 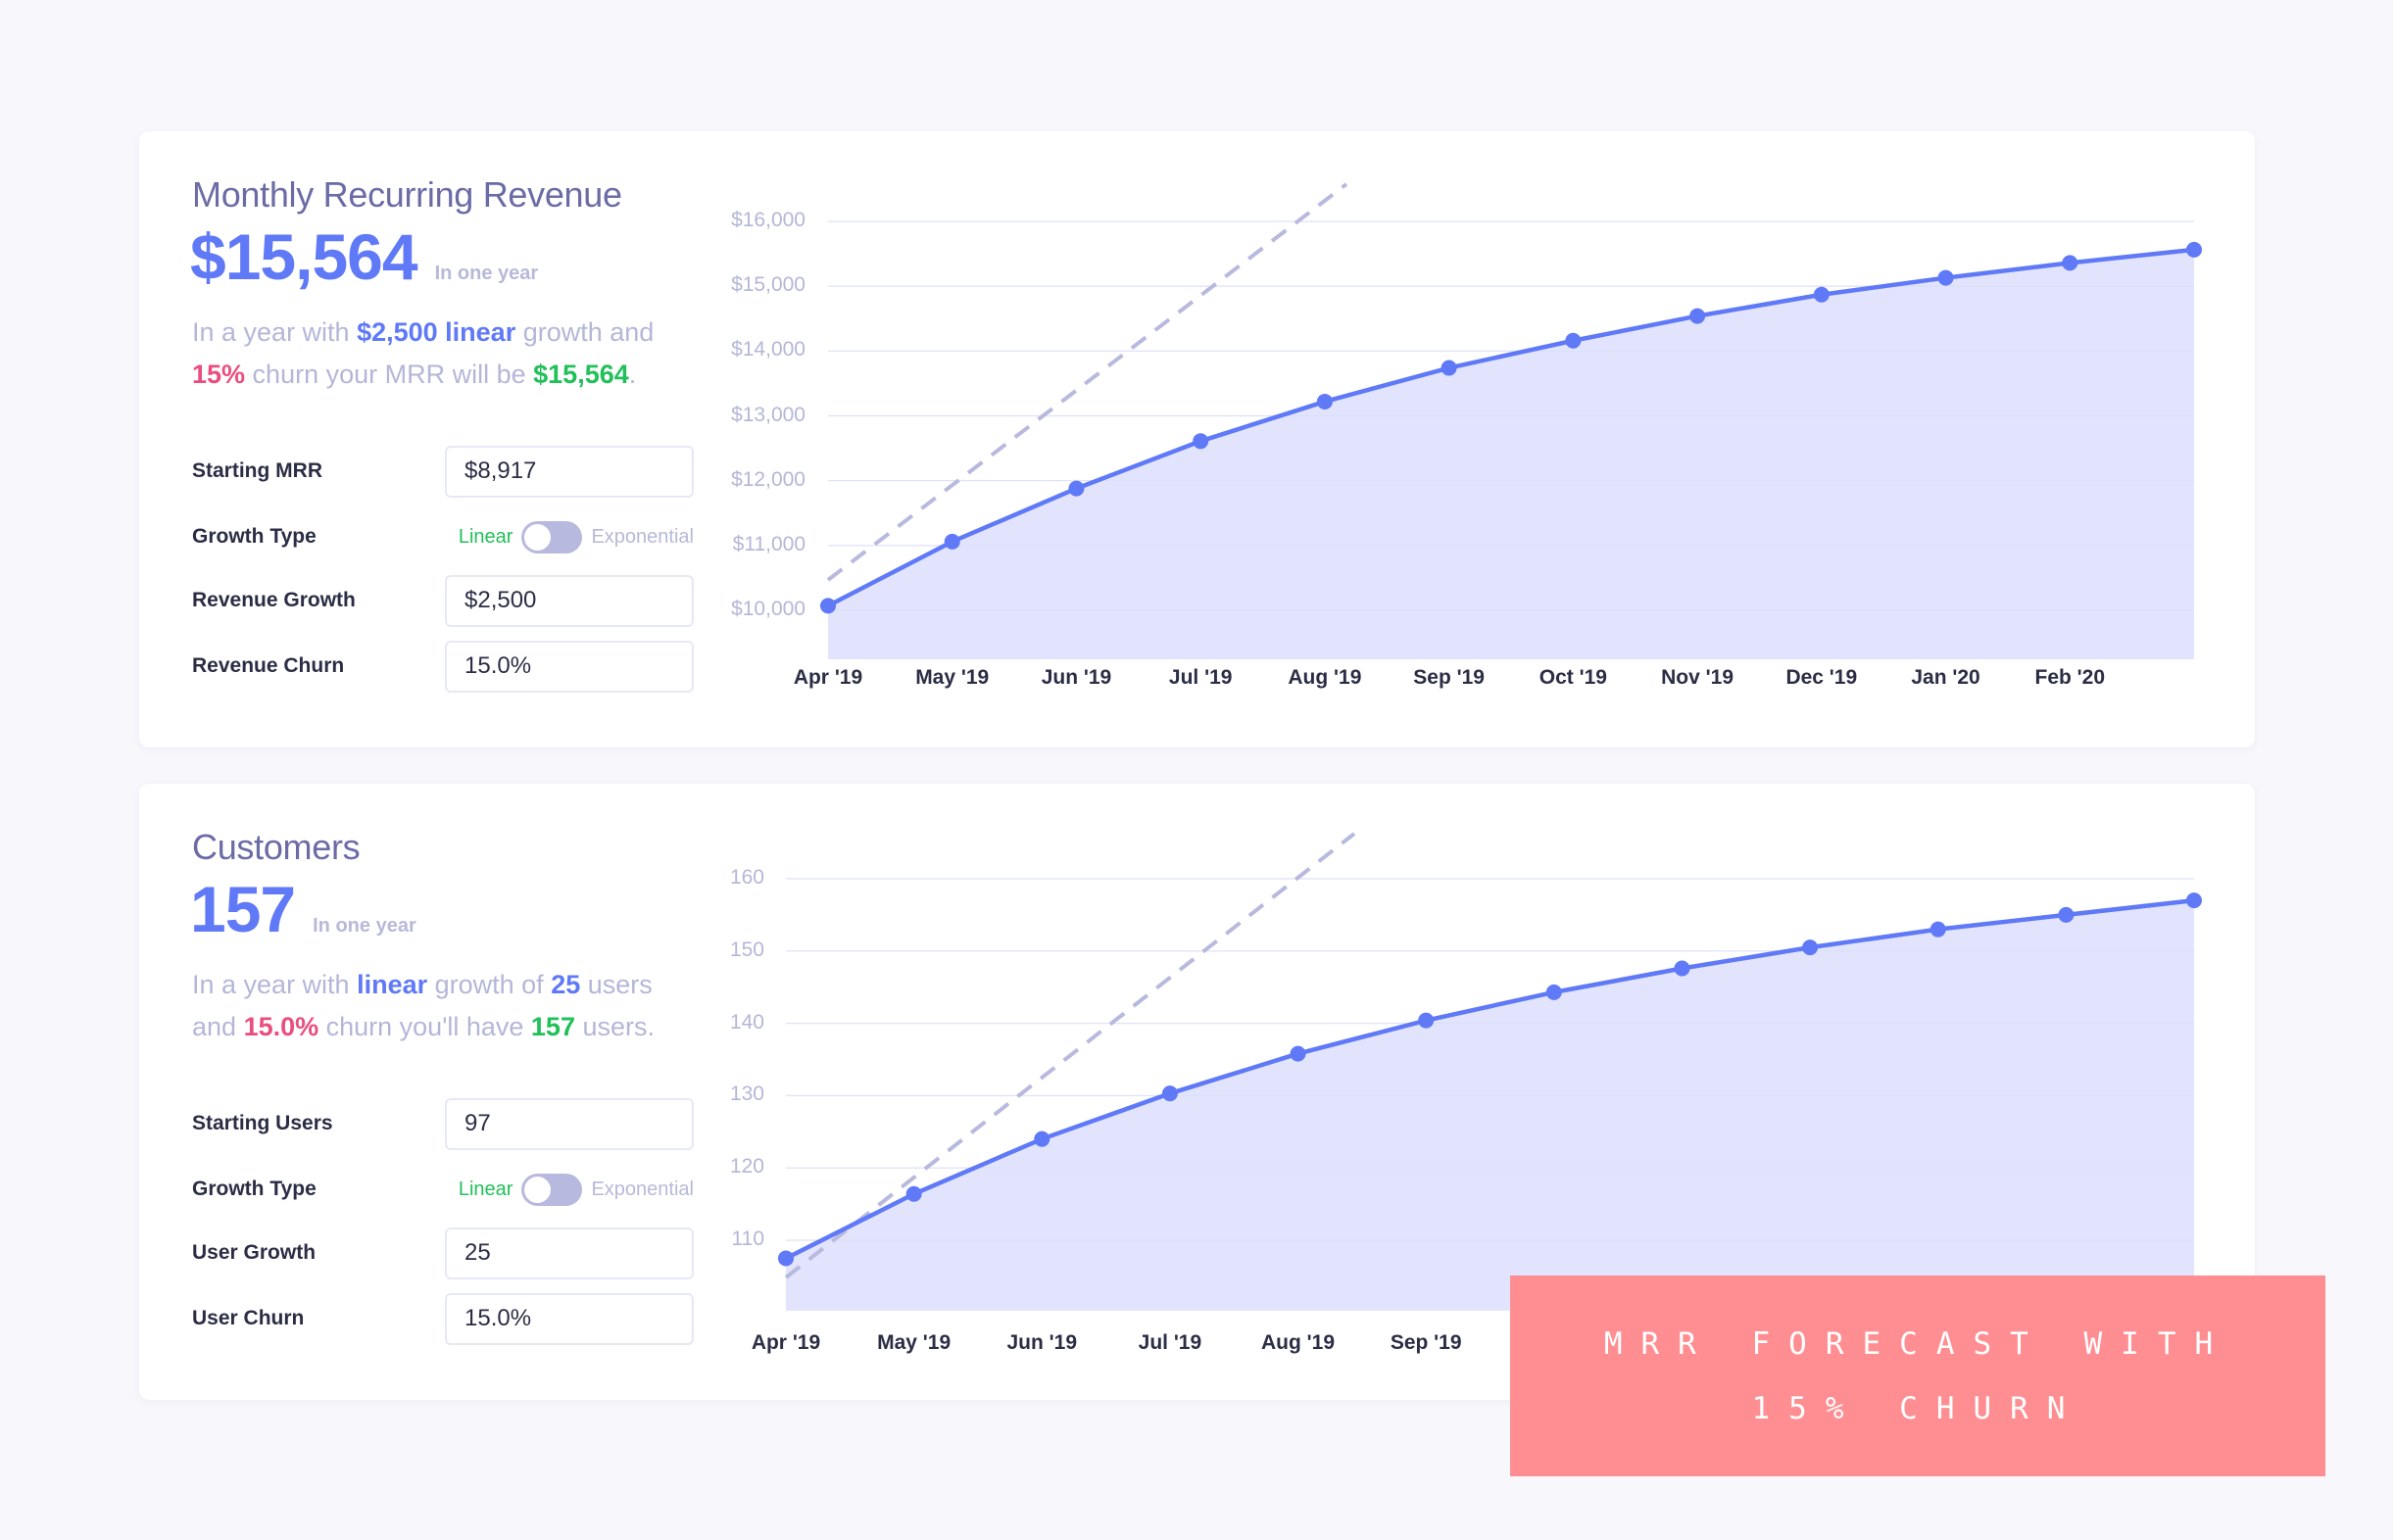 What do you see at coordinates (552, 1026) in the screenshot?
I see `summary-result: 157` at bounding box center [552, 1026].